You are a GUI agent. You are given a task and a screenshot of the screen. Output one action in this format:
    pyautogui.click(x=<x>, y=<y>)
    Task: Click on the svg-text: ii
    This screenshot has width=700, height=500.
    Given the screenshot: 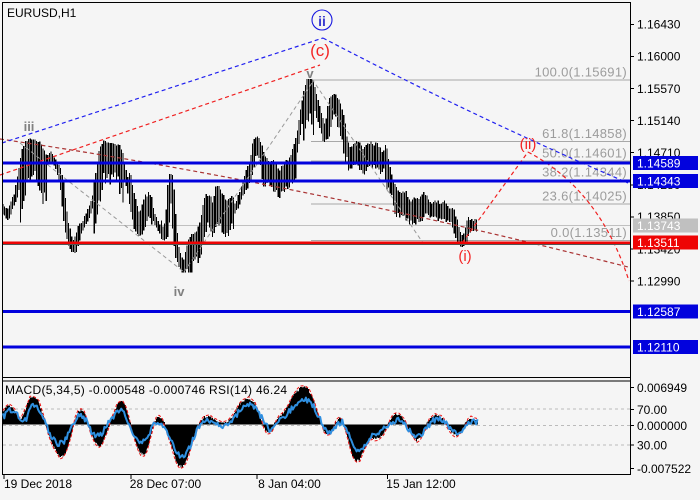 What is the action you would take?
    pyautogui.click(x=322, y=21)
    